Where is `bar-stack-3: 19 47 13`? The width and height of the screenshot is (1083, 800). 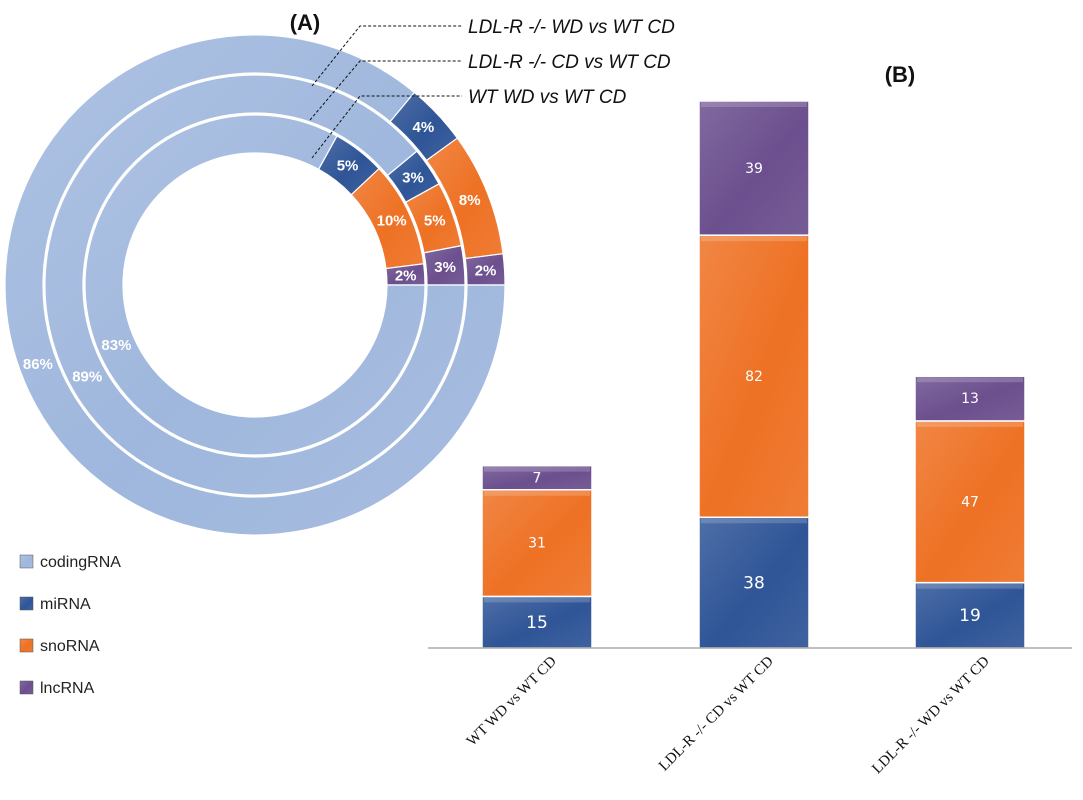 bar-stack-3: 19 47 13 is located at coordinates (970, 512).